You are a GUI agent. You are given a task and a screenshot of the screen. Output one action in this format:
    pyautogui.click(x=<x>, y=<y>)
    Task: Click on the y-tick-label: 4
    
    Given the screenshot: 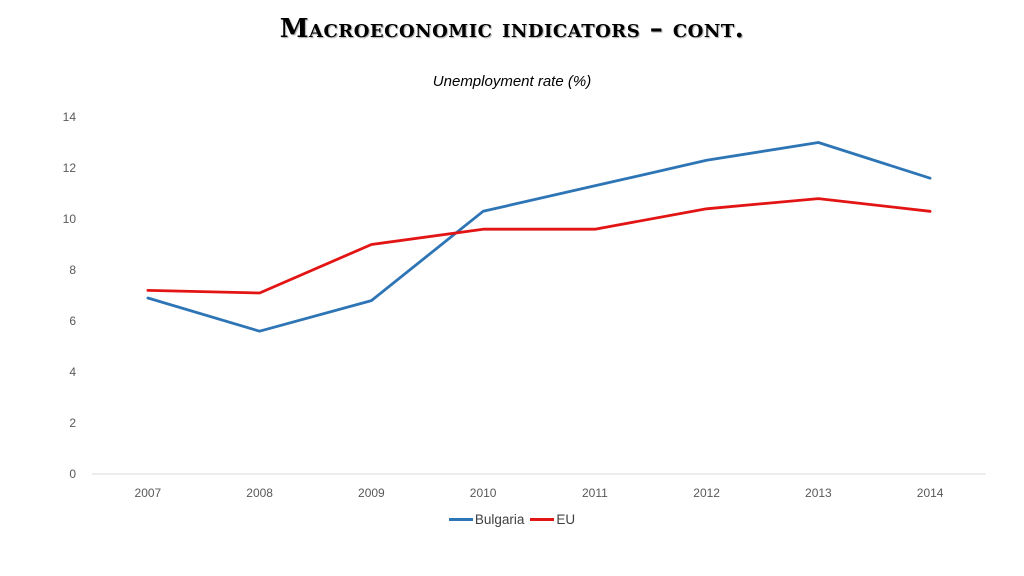 What is the action you would take?
    pyautogui.click(x=72, y=372)
    